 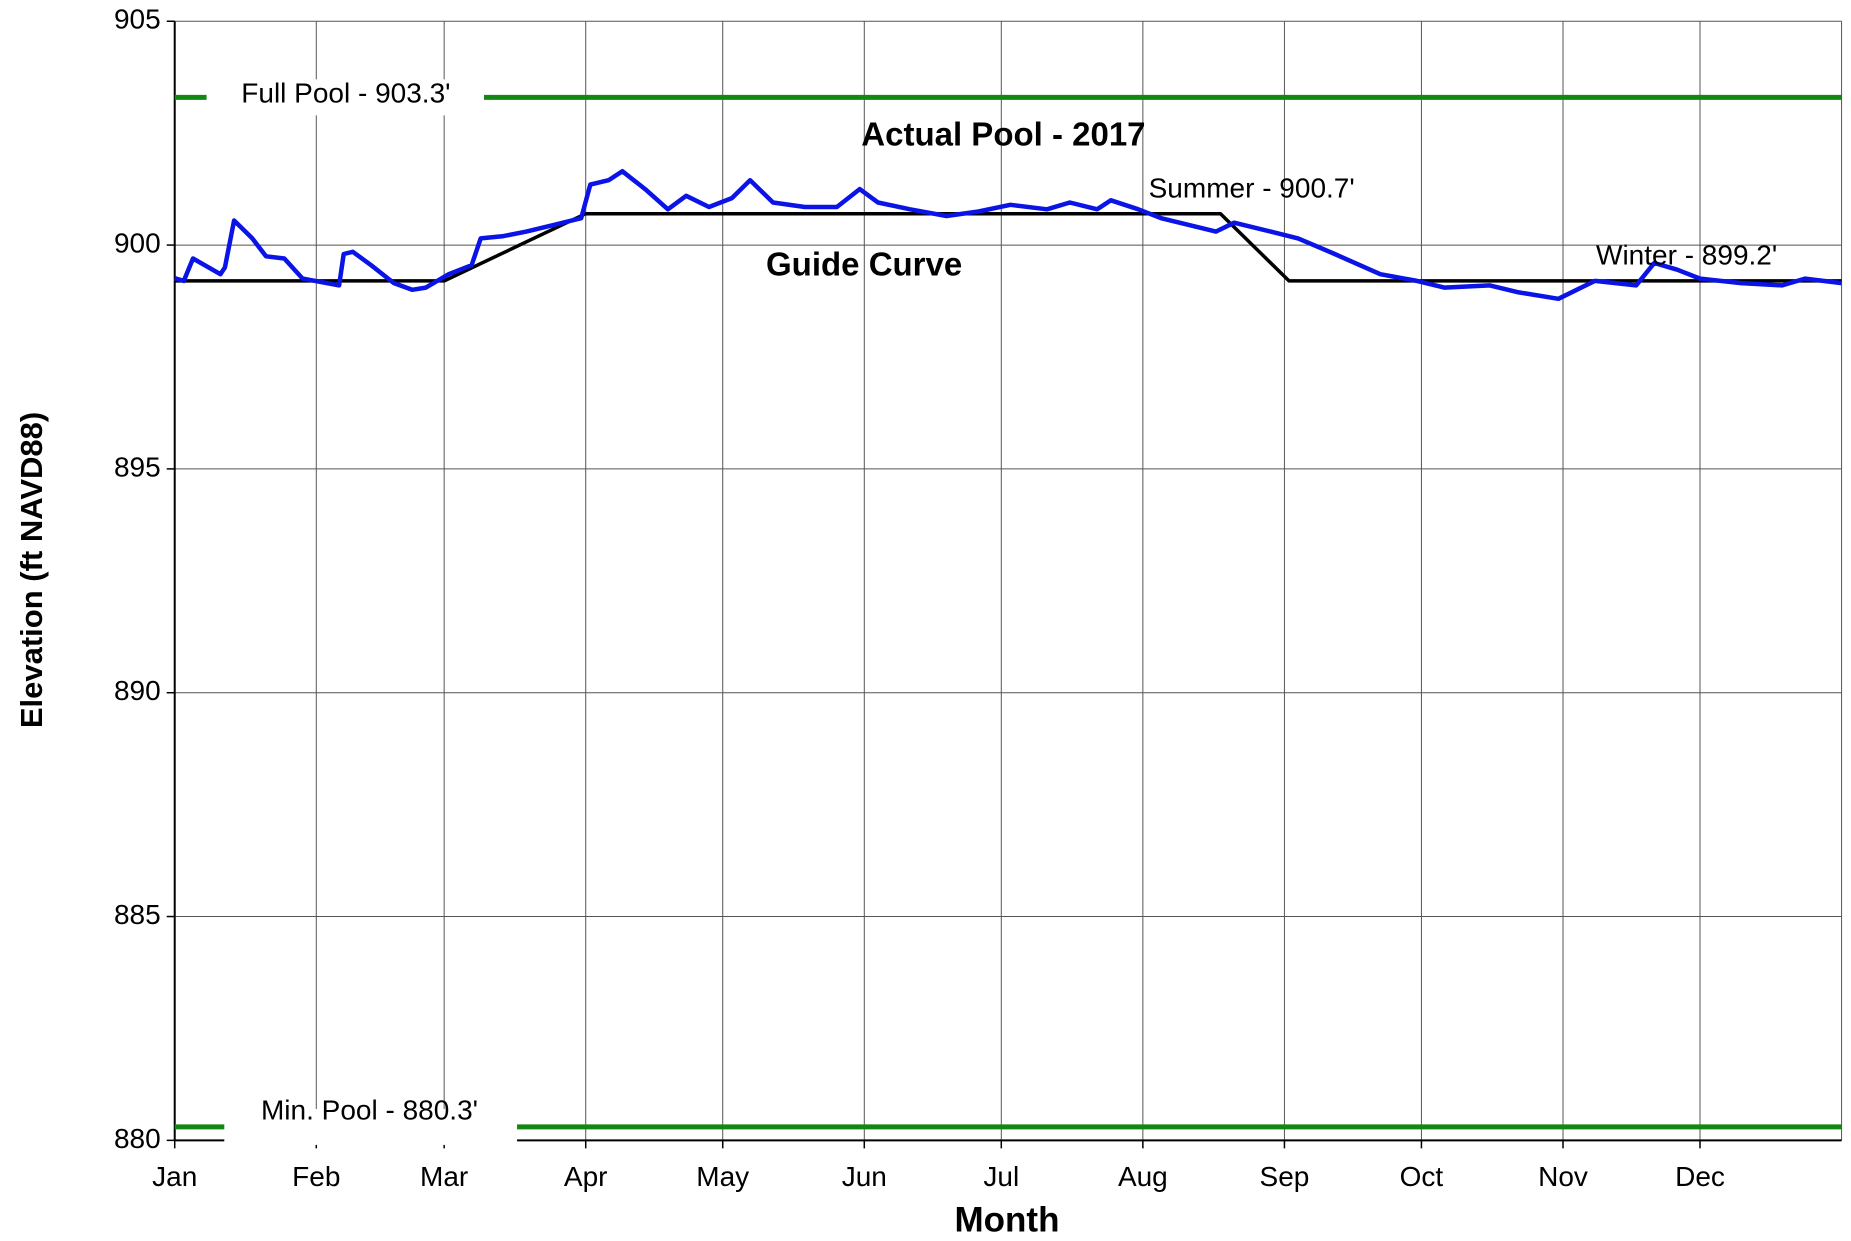 I want to click on x-tick-label: Jan, so click(x=174, y=1176).